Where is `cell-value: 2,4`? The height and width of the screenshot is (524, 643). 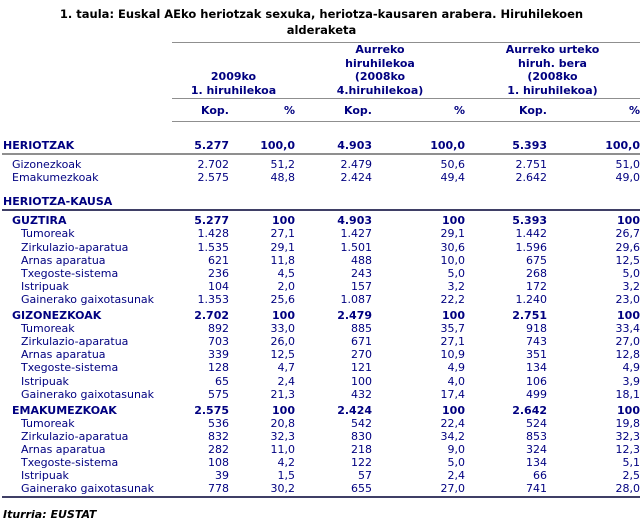 cell-value: 2,4 is located at coordinates (286, 381).